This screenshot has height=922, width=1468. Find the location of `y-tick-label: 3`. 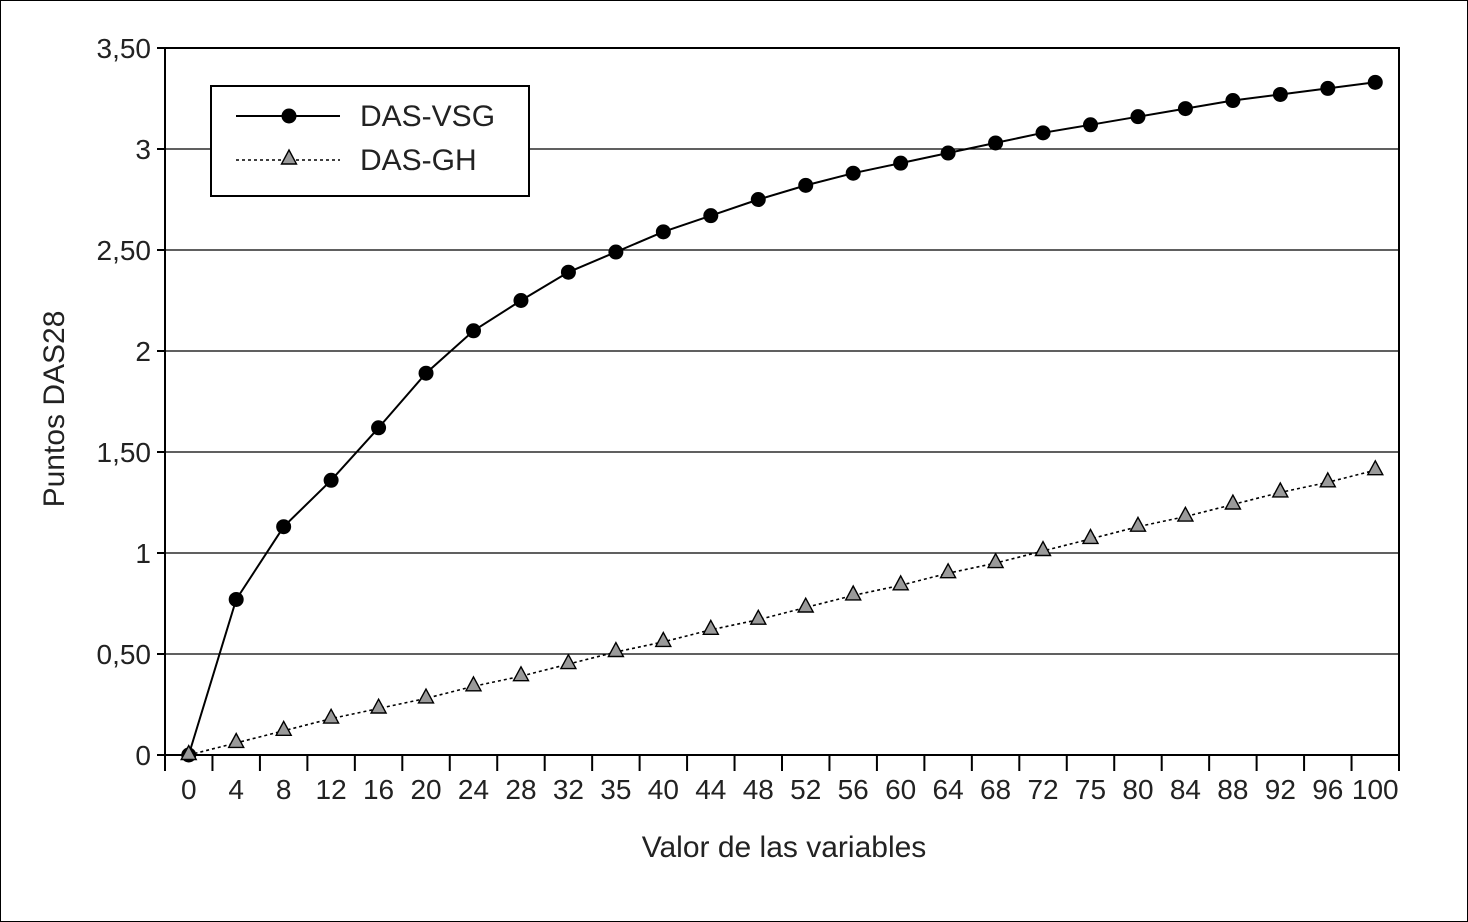

y-tick-label: 3 is located at coordinates (143, 149).